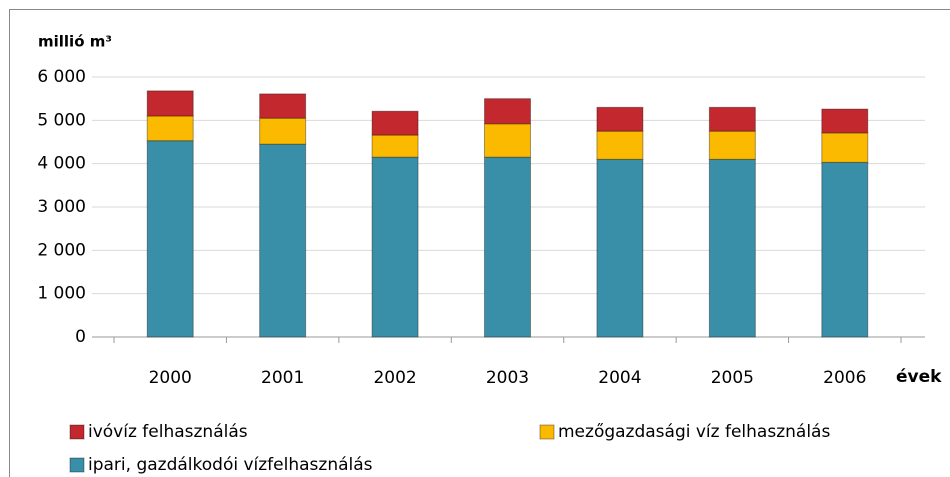  What do you see at coordinates (170, 378) in the screenshot?
I see `x-tick-label: 2000` at bounding box center [170, 378].